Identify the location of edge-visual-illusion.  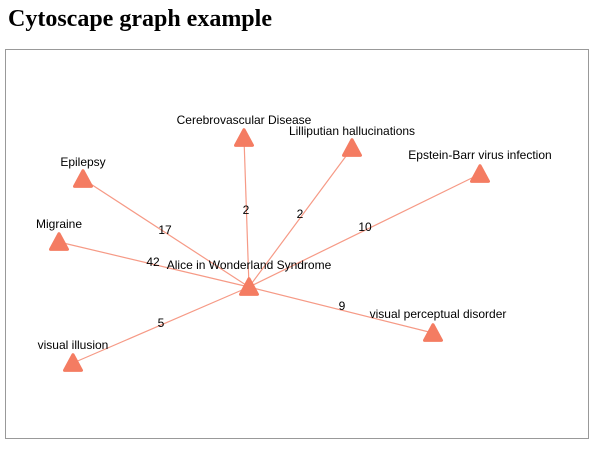
(161, 325).